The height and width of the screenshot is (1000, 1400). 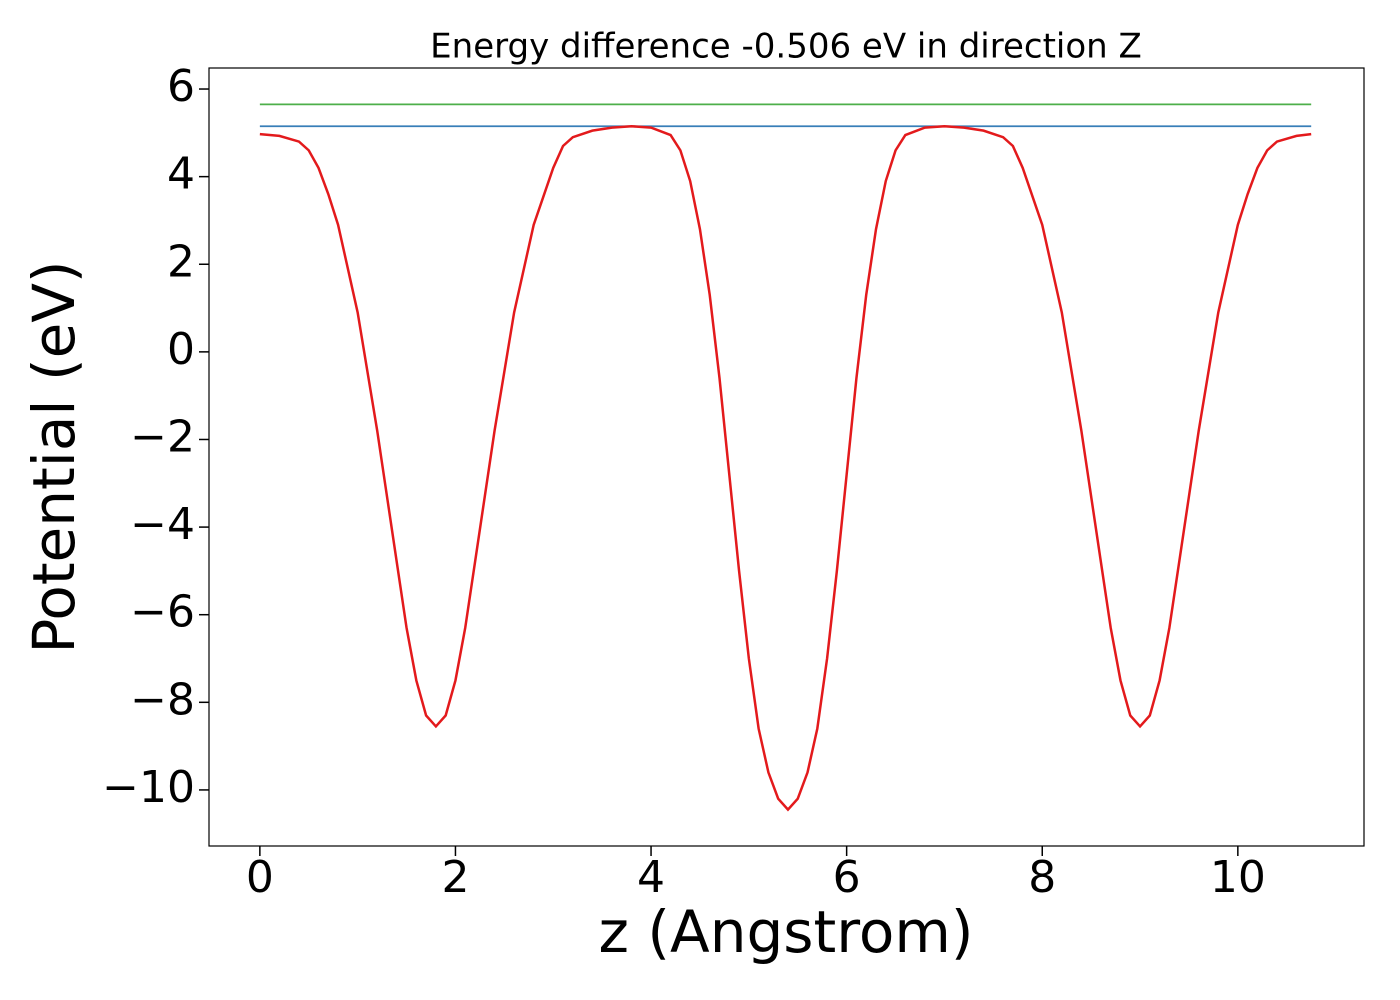 I want to click on x-tick-label: 10, so click(x=1238, y=877).